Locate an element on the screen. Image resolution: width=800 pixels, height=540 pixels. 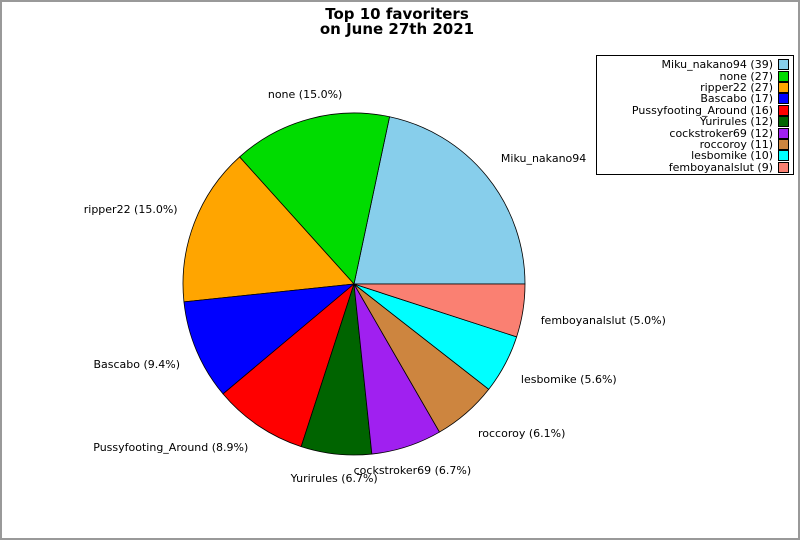
legend-item-label: none (27) is located at coordinates (746, 76).